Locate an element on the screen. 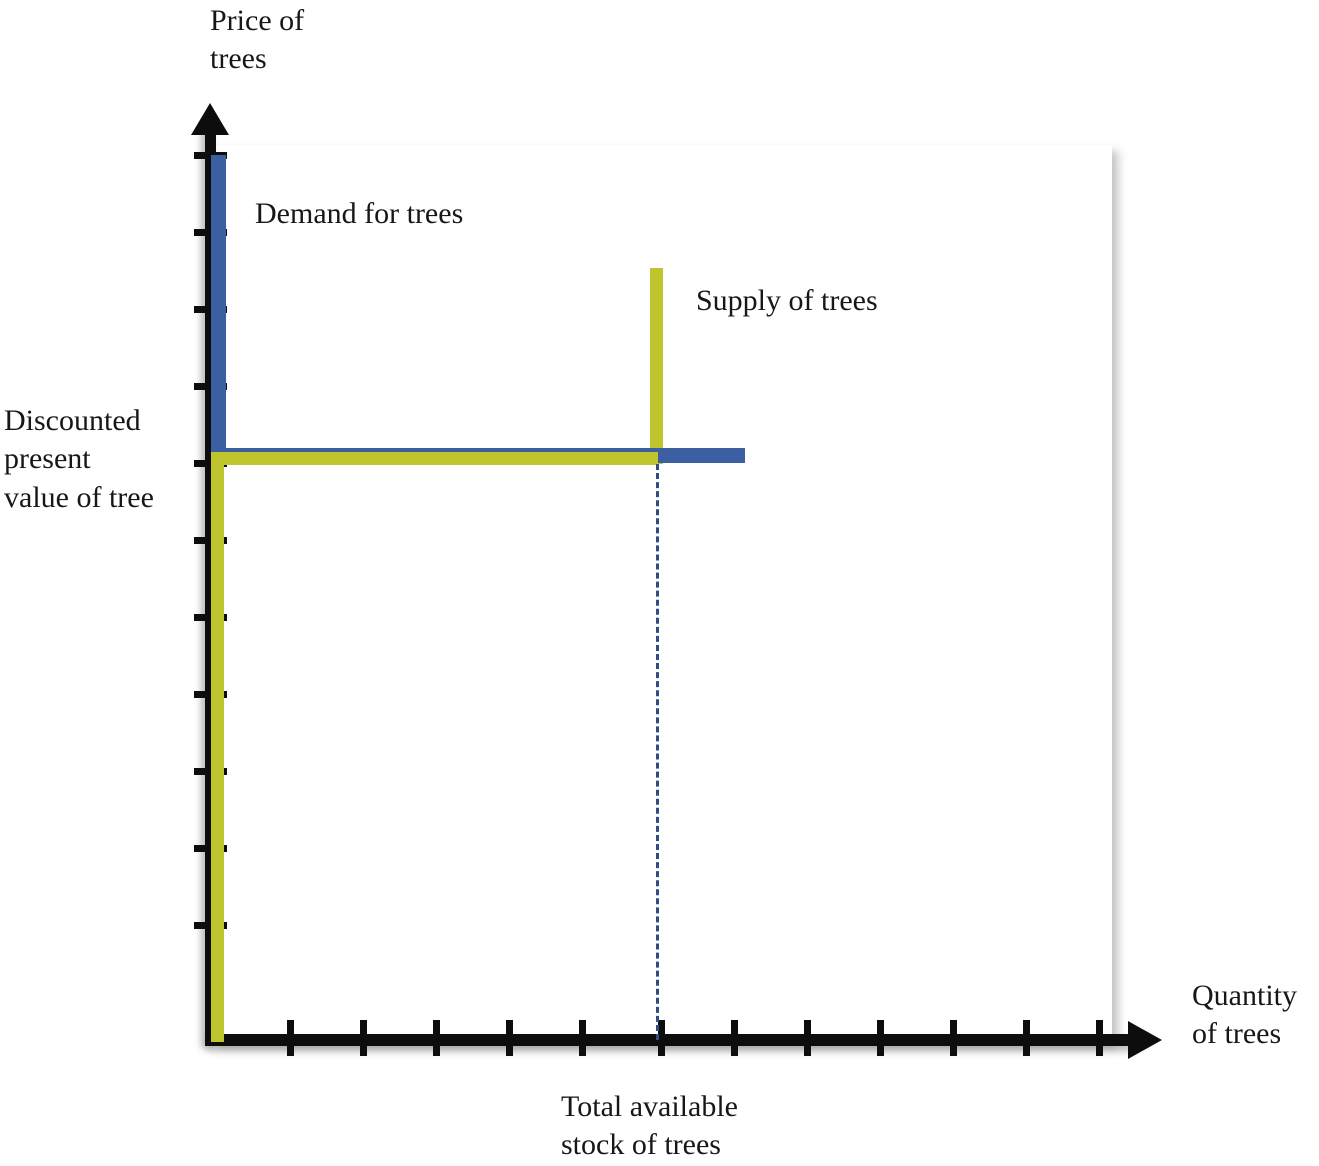 The height and width of the screenshot is (1166, 1319). x-axis-arrow-icon is located at coordinates (1145, 1040).